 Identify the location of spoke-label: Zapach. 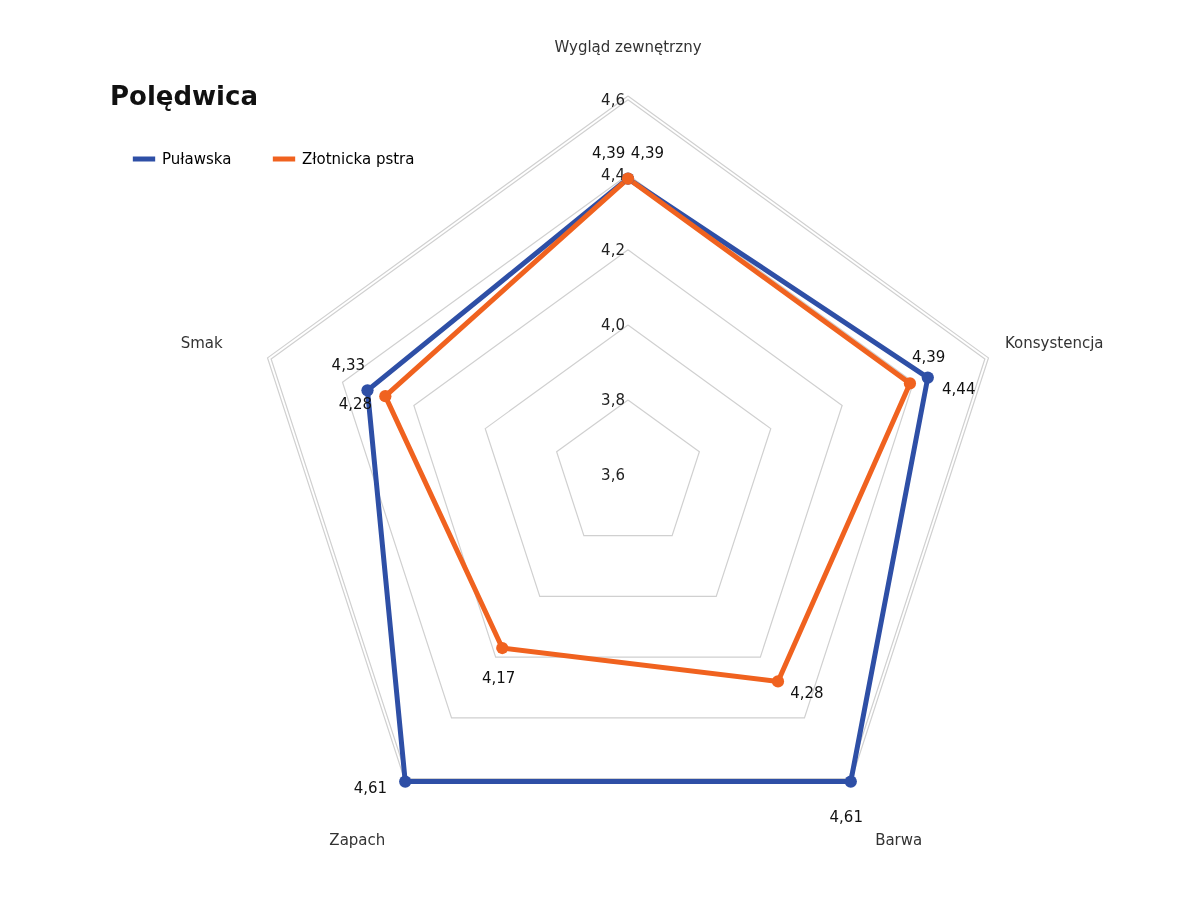
(357, 840).